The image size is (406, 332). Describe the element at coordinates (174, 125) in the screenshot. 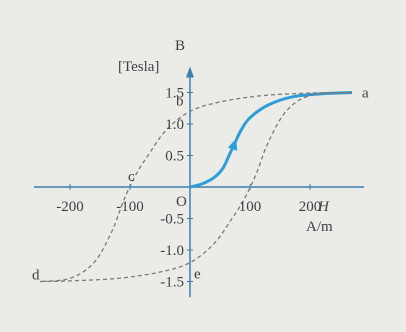

I see `y-tick-label: 1.0` at that location.